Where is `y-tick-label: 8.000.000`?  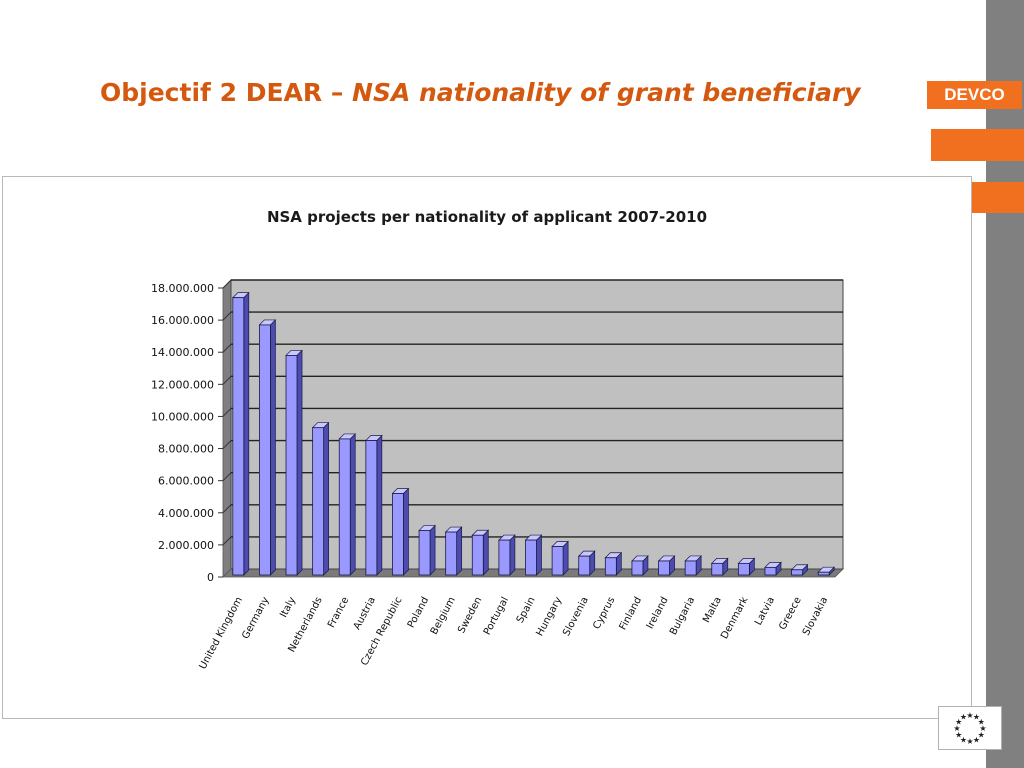 y-tick-label: 8.000.000 is located at coordinates (186, 449).